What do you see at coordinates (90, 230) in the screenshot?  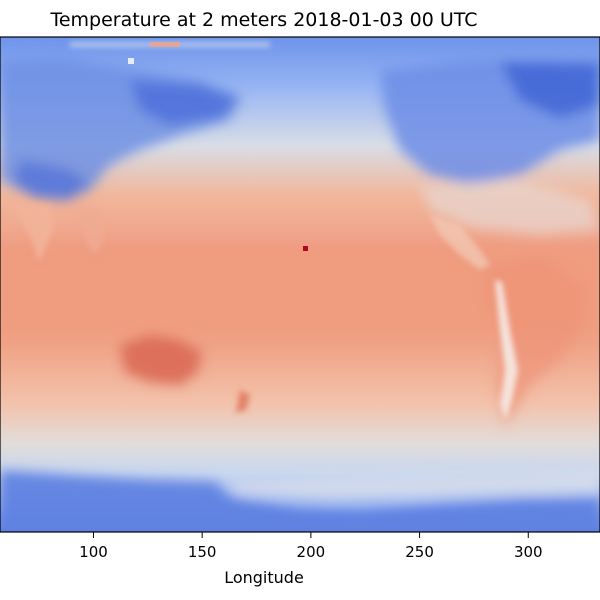 I see `indochina-region` at bounding box center [90, 230].